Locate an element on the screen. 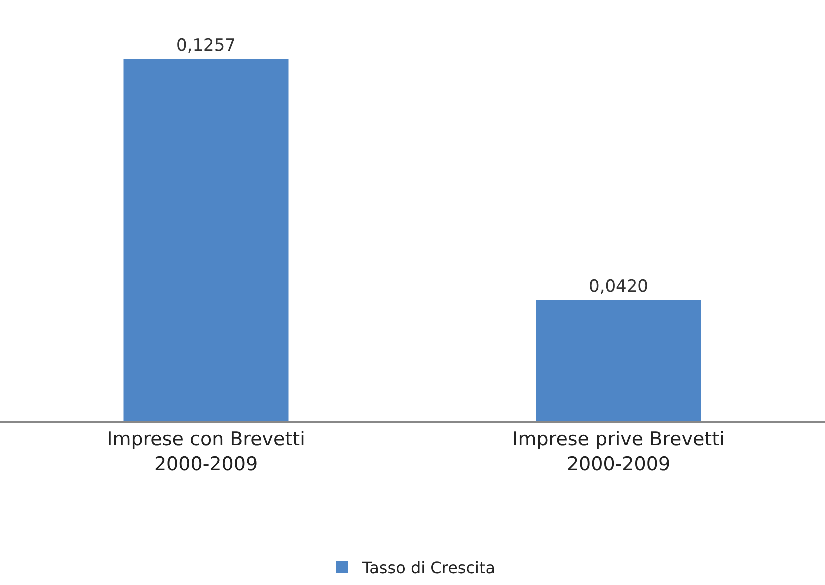 The width and height of the screenshot is (825, 585). x-tick-label: Imprese prive Brevetti 2000-2009 is located at coordinates (618, 452).